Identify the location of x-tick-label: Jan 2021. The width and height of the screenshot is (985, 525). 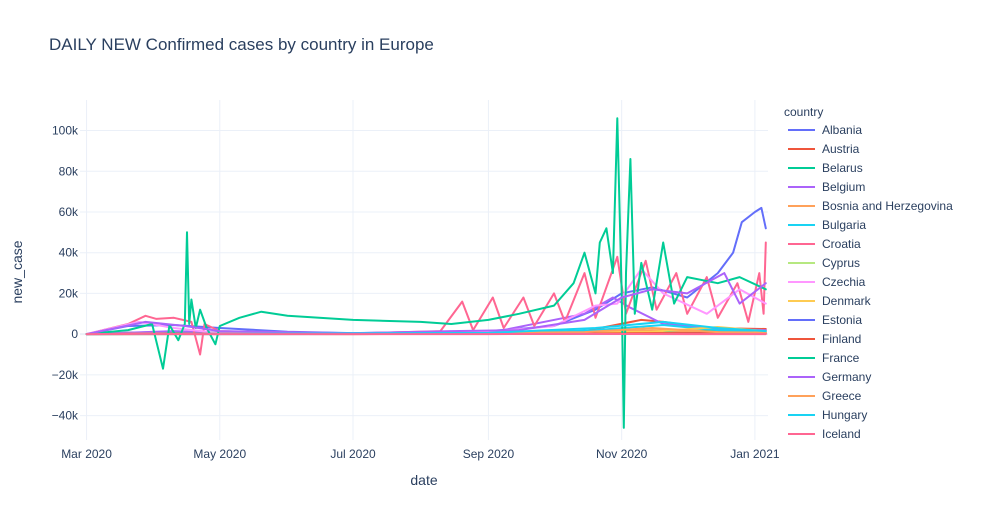
(755, 454).